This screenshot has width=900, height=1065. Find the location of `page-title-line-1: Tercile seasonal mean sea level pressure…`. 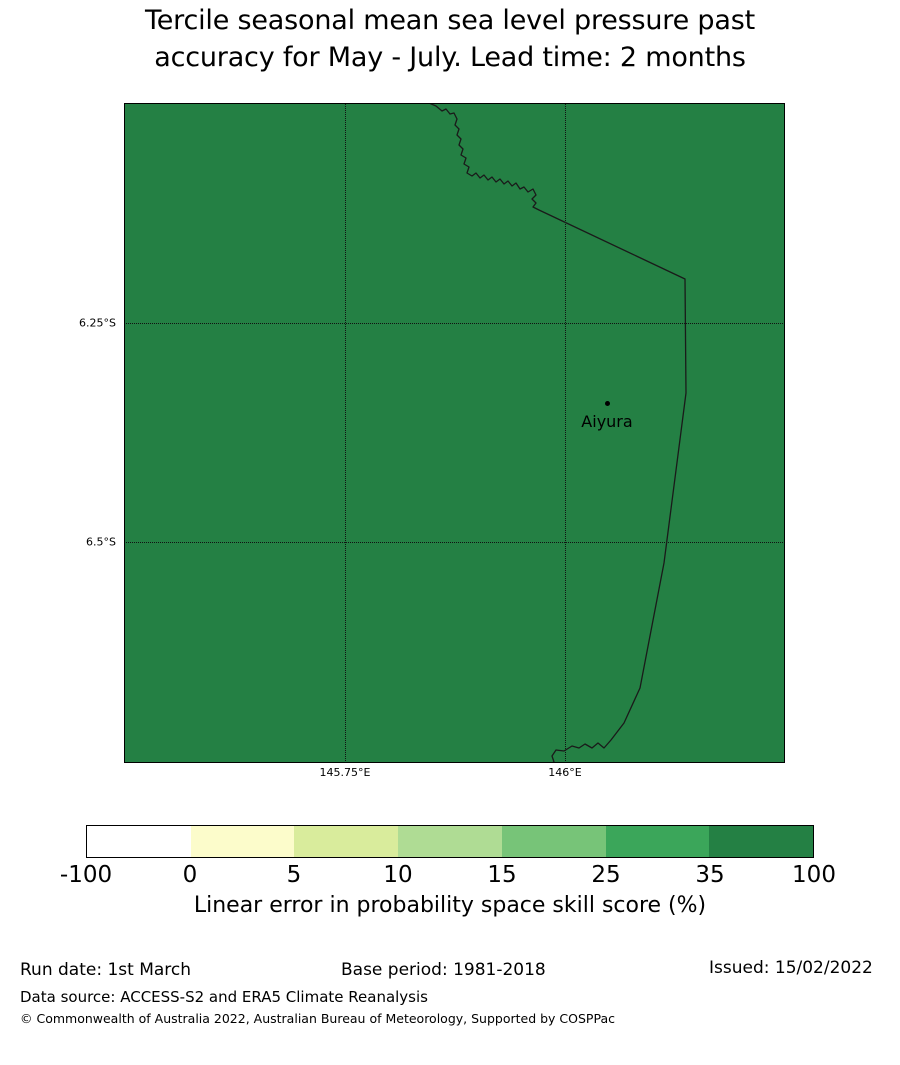

page-title-line-1: Tercile seasonal mean sea level pressure… is located at coordinates (450, 20).